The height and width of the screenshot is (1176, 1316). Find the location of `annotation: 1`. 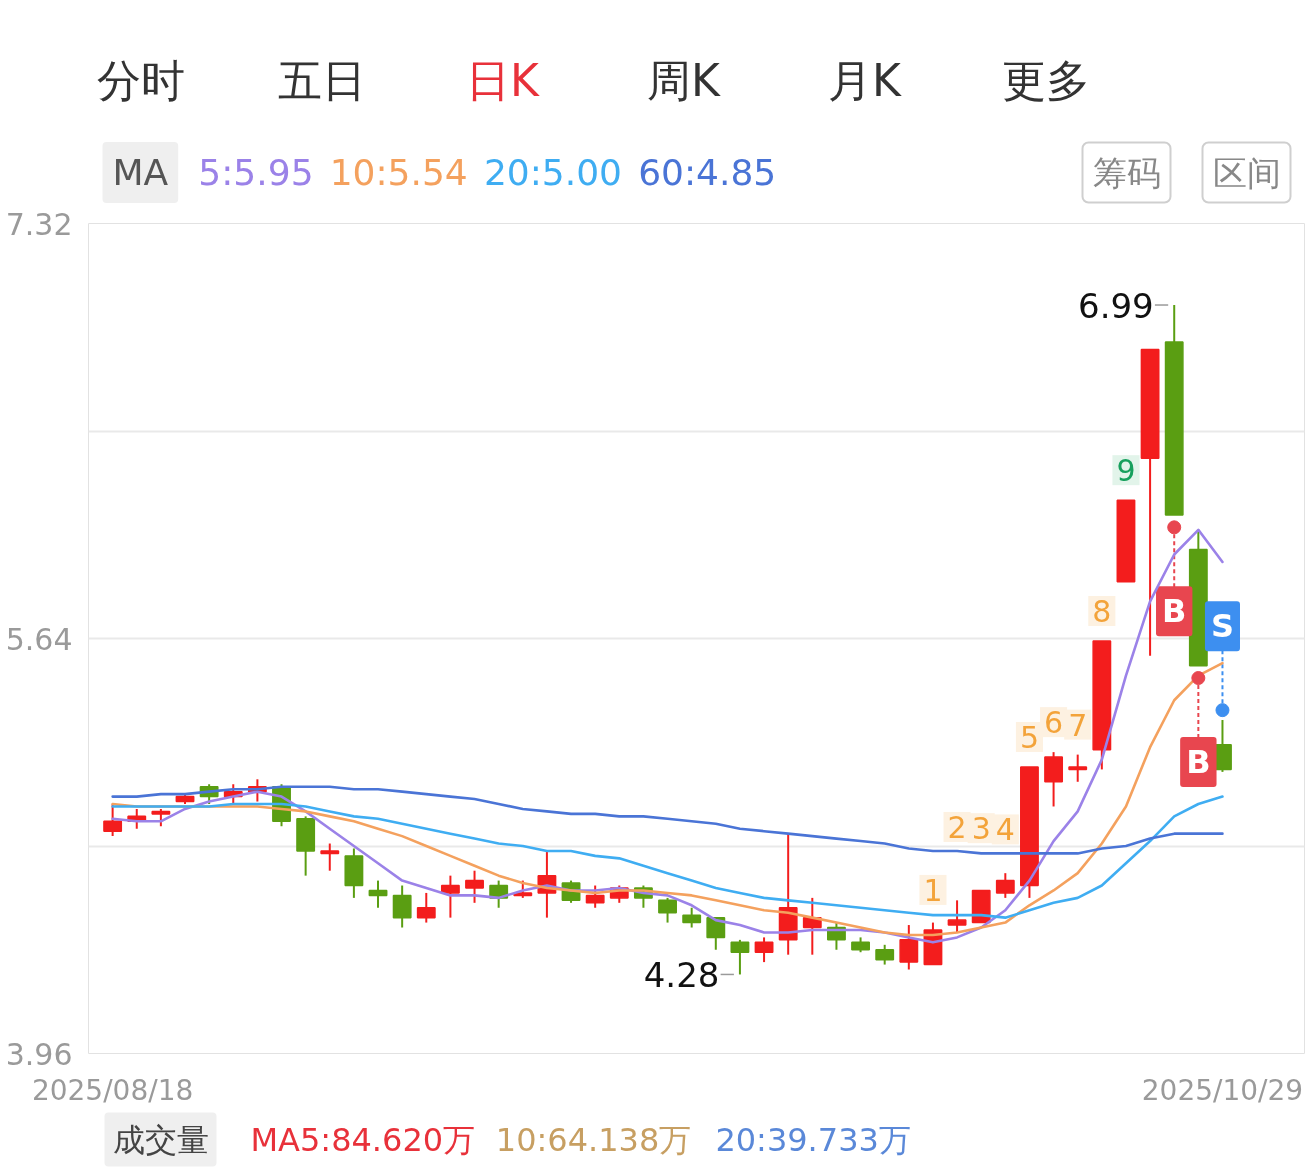

annotation: 1 is located at coordinates (933, 890).